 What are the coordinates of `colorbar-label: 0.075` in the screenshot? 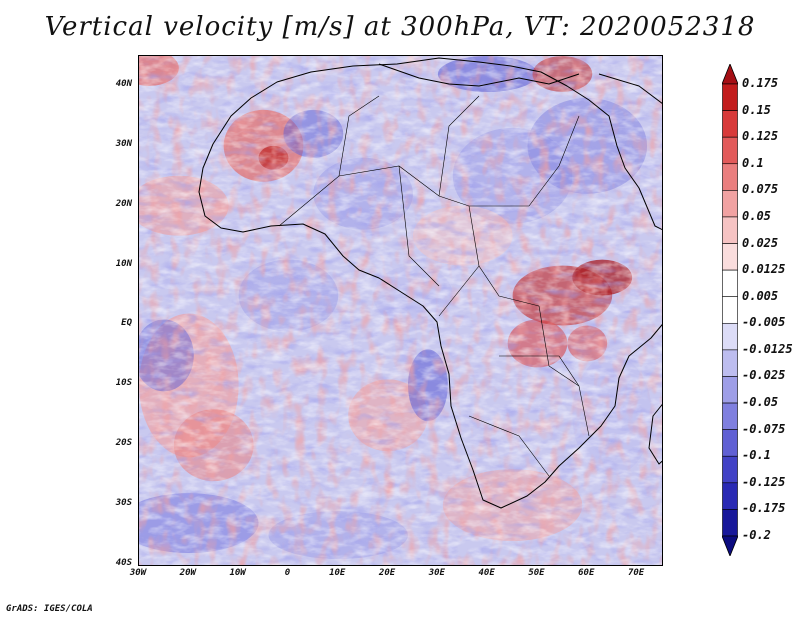 It's located at (760, 189).